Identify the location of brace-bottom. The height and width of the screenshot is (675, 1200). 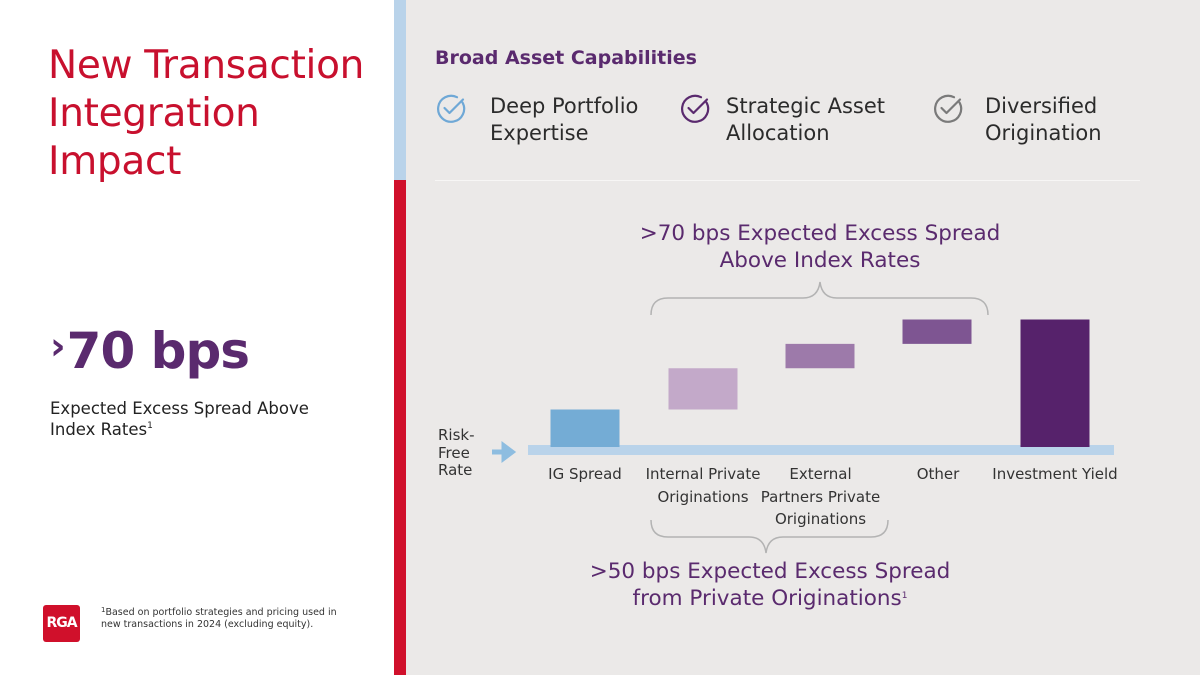
(769, 536).